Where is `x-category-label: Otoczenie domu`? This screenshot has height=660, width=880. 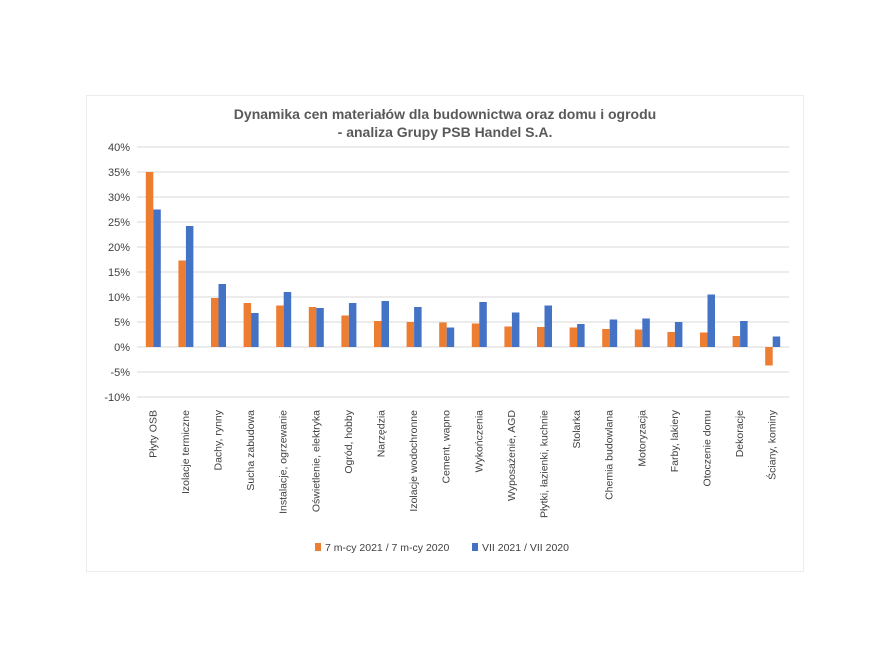
x-category-label: Otoczenie domu is located at coordinates (708, 448).